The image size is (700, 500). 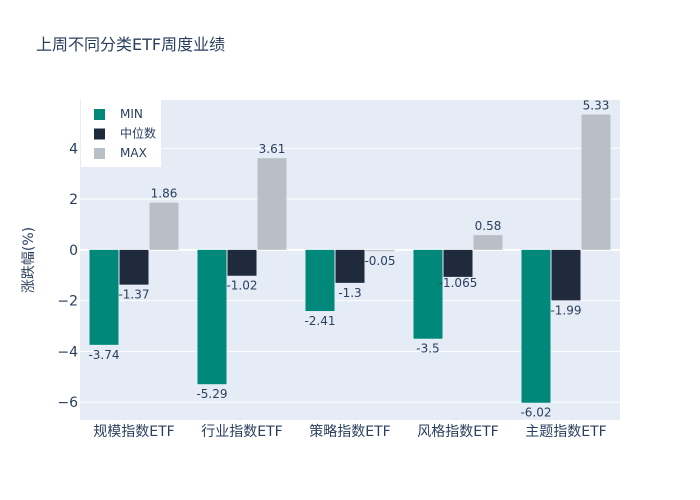 I want to click on x-tick-label: 策略指数ETF, so click(x=349, y=431).